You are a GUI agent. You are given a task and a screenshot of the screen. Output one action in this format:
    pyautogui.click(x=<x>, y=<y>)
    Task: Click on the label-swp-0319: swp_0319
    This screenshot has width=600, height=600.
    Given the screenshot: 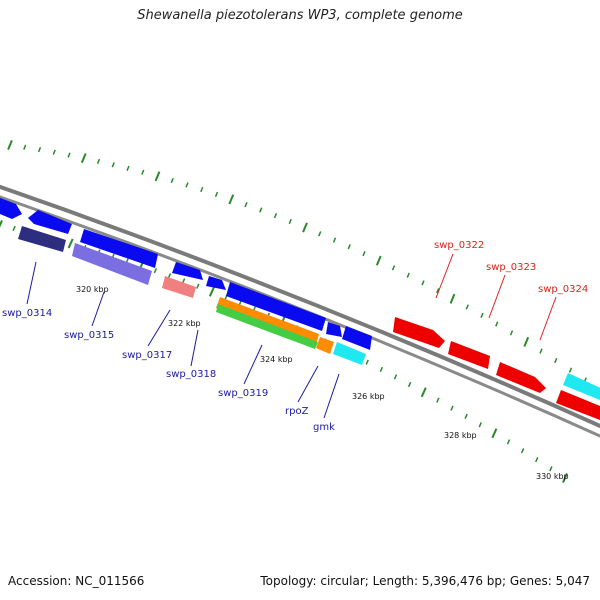 What is the action you would take?
    pyautogui.click(x=243, y=393)
    